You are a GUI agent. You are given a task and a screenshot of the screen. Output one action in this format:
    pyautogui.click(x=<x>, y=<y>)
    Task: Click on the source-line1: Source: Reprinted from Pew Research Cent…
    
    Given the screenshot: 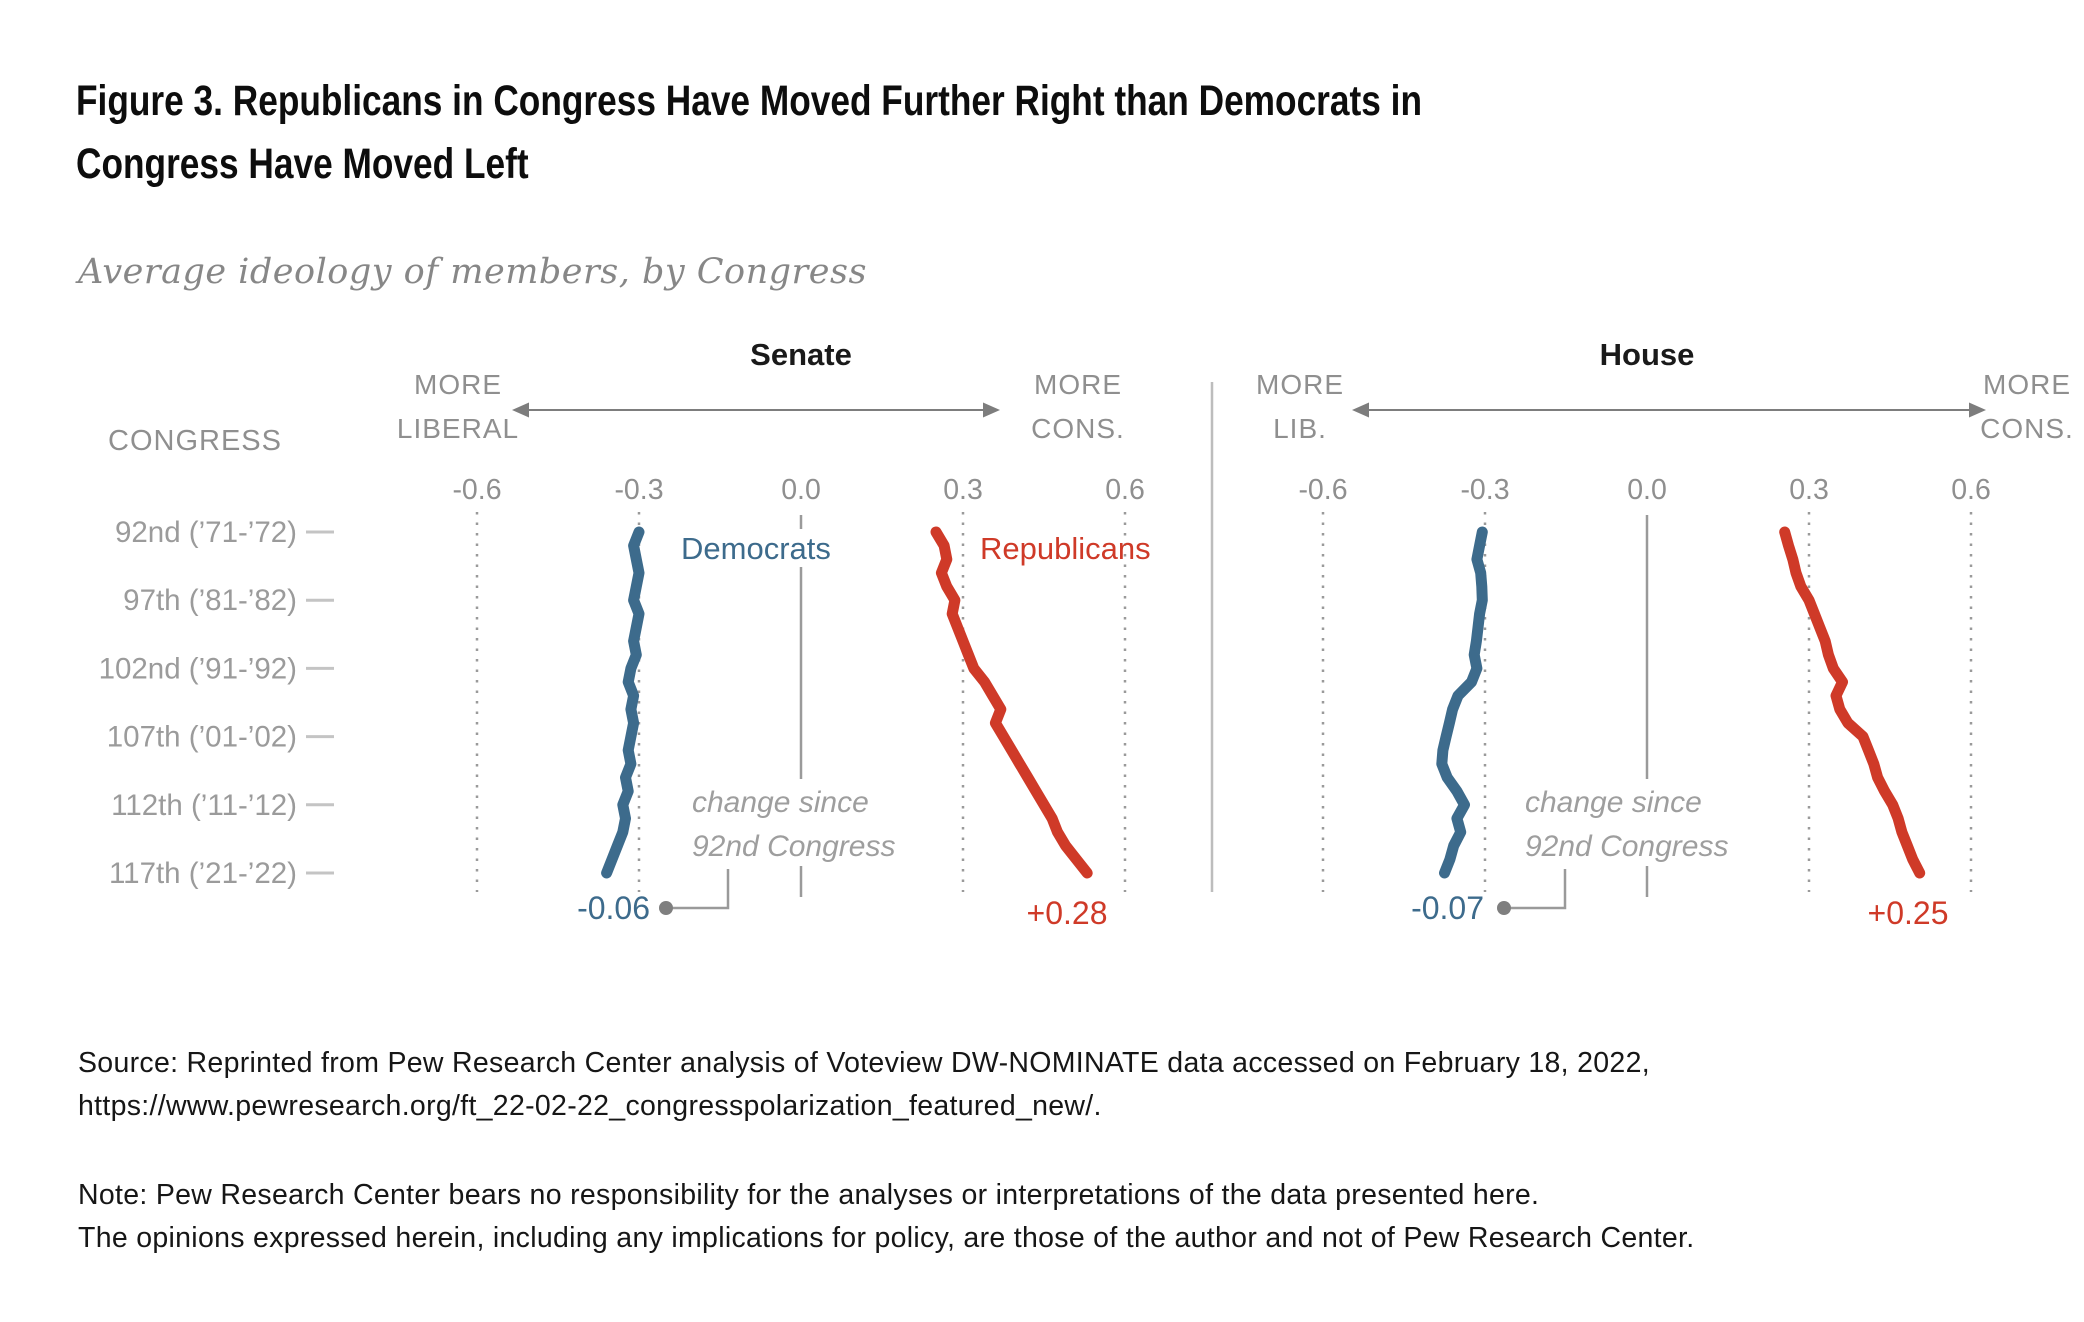 What is the action you would take?
    pyautogui.click(x=864, y=1063)
    